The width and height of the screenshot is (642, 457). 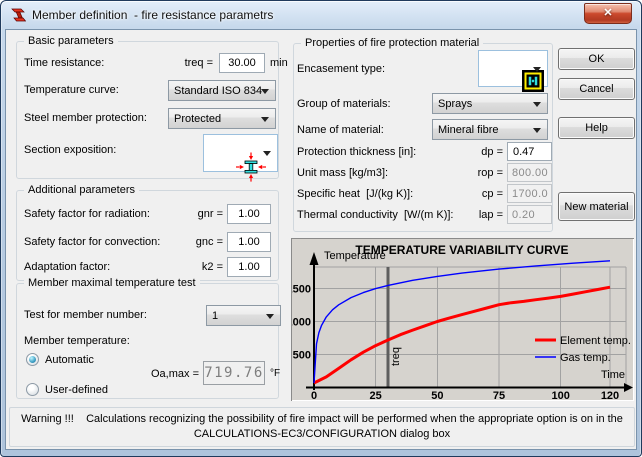 What do you see at coordinates (490, 103) in the screenshot?
I see `group-of-materials-select: Sprays` at bounding box center [490, 103].